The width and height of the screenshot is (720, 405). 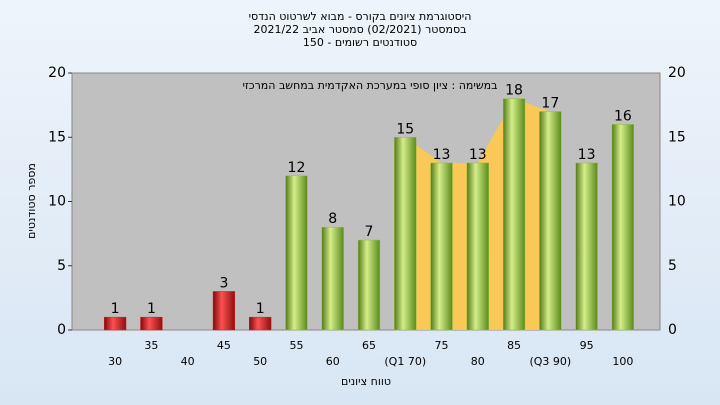 What do you see at coordinates (442, 345) in the screenshot?
I see `x-tick-label: 75` at bounding box center [442, 345].